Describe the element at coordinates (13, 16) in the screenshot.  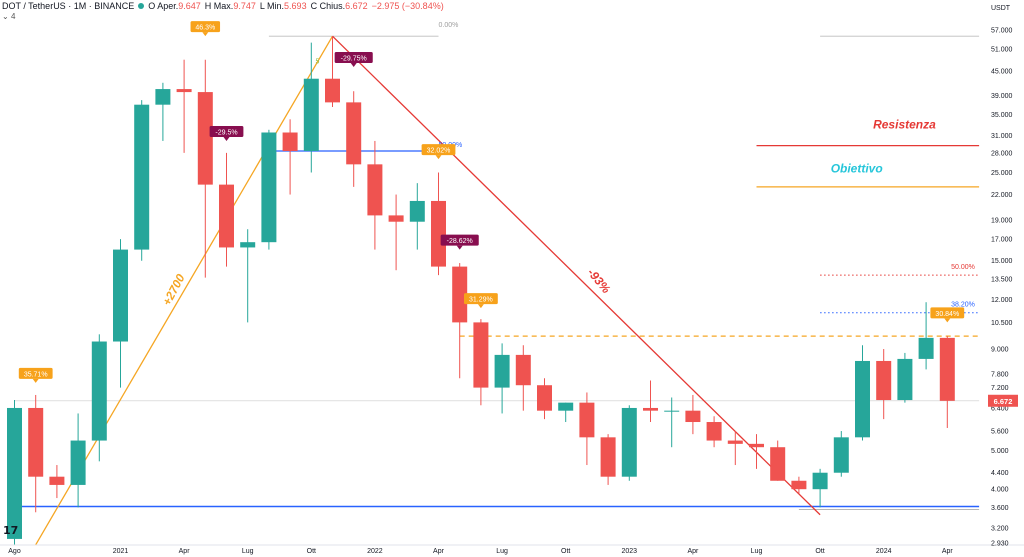
I see `indicator-count: 4` at that location.